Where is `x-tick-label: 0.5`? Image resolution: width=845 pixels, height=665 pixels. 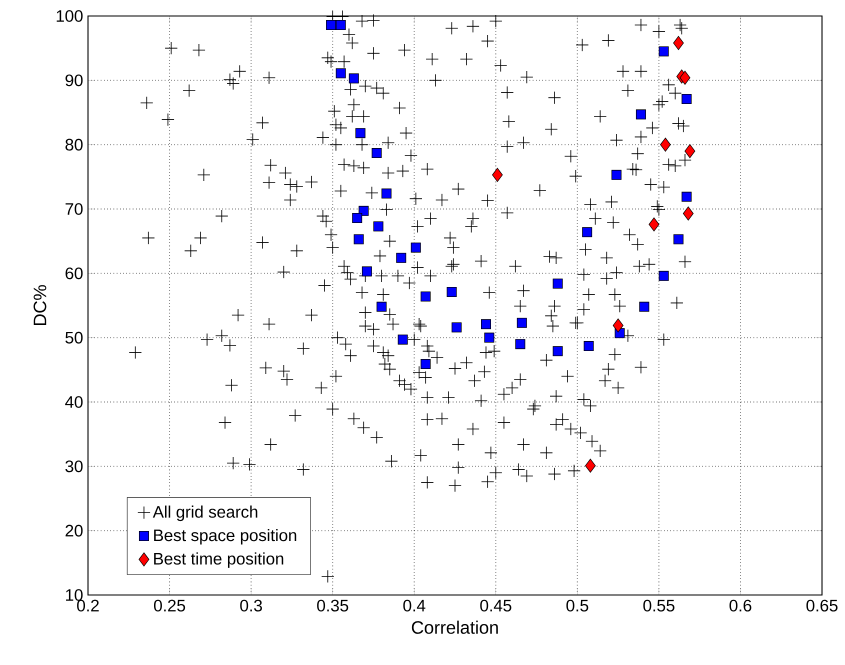
x-tick-label: 0.5 is located at coordinates (577, 606).